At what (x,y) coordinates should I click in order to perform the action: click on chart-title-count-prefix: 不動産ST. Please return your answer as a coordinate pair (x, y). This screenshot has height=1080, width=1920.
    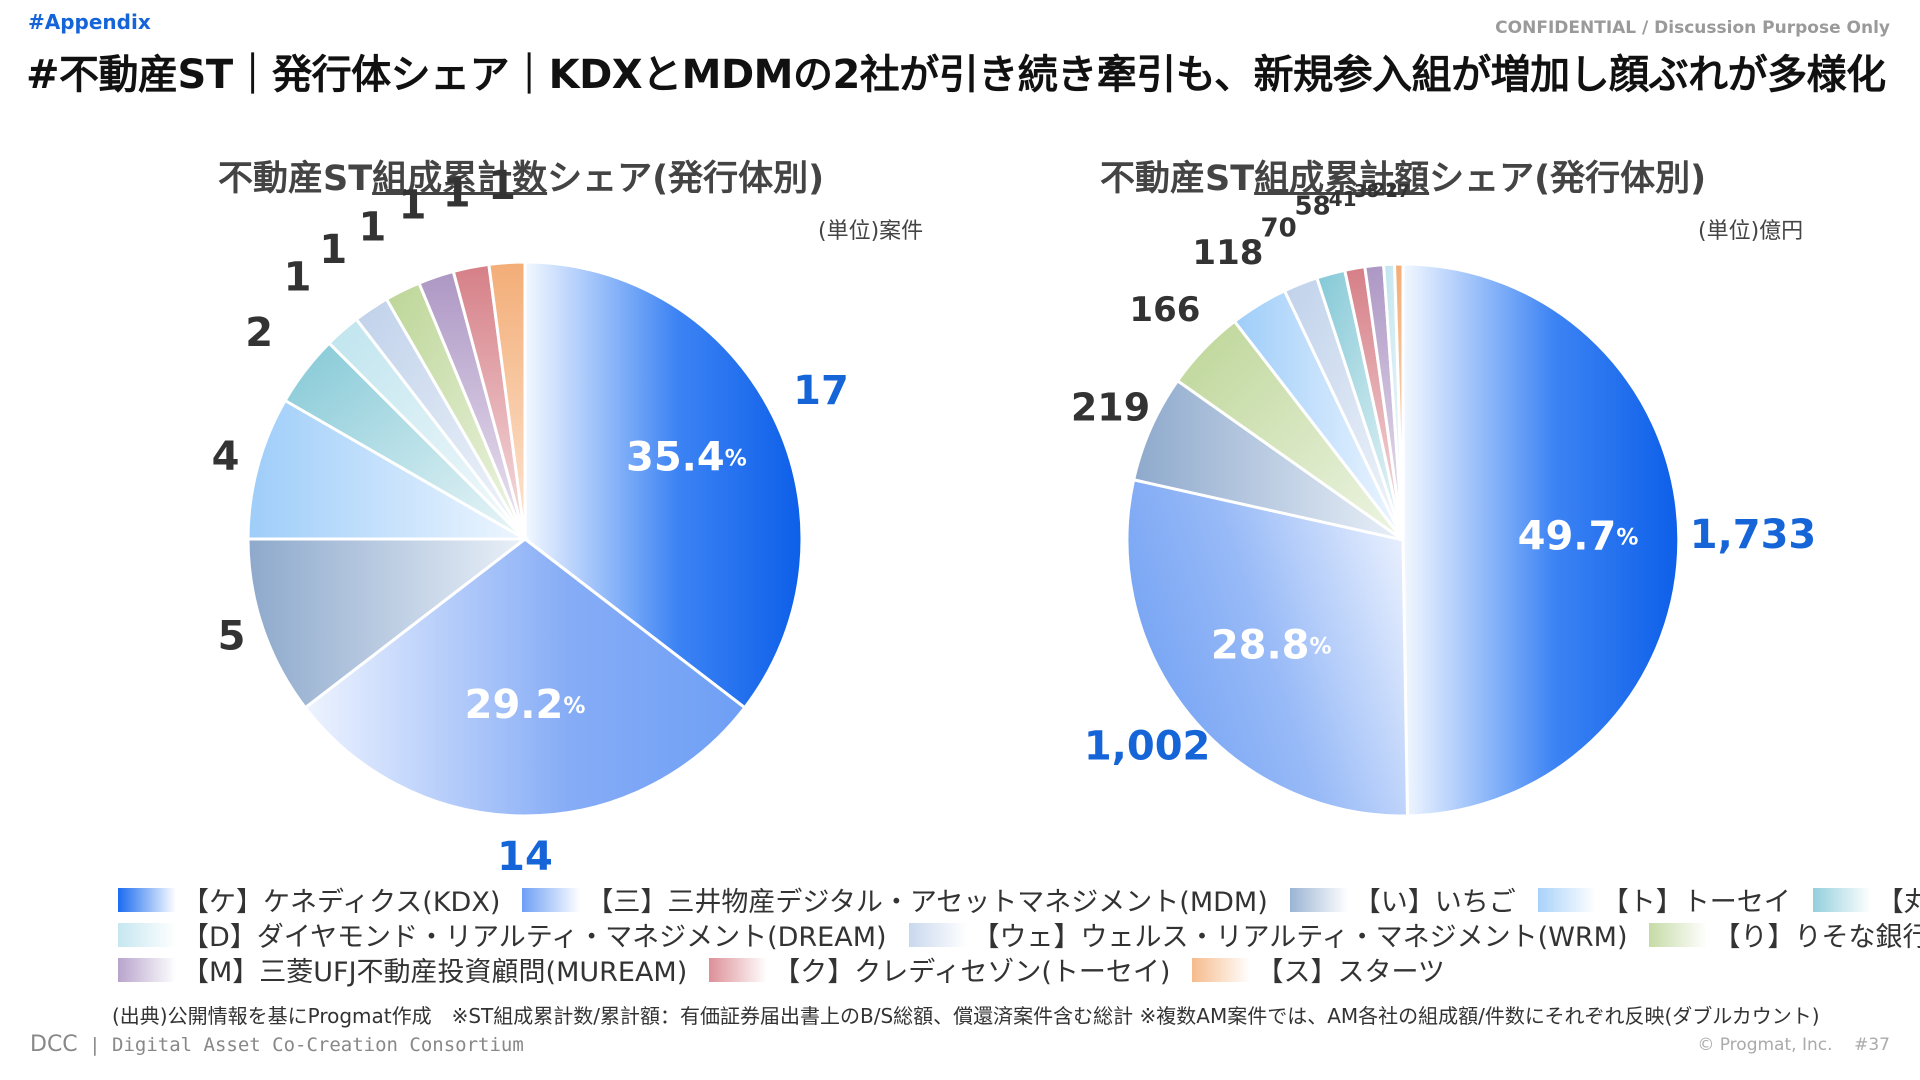
    Looking at the image, I should click on (295, 179).